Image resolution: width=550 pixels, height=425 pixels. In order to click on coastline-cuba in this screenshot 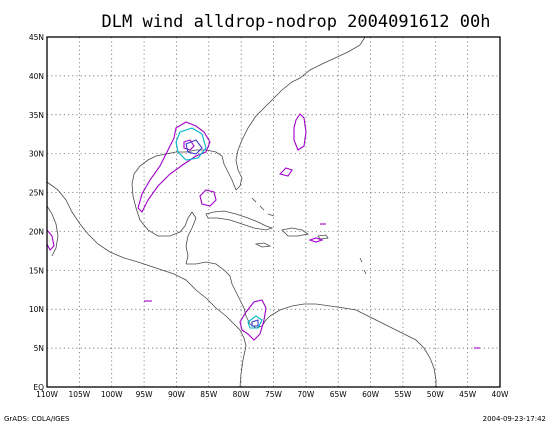, I will do `click(239, 220)`.